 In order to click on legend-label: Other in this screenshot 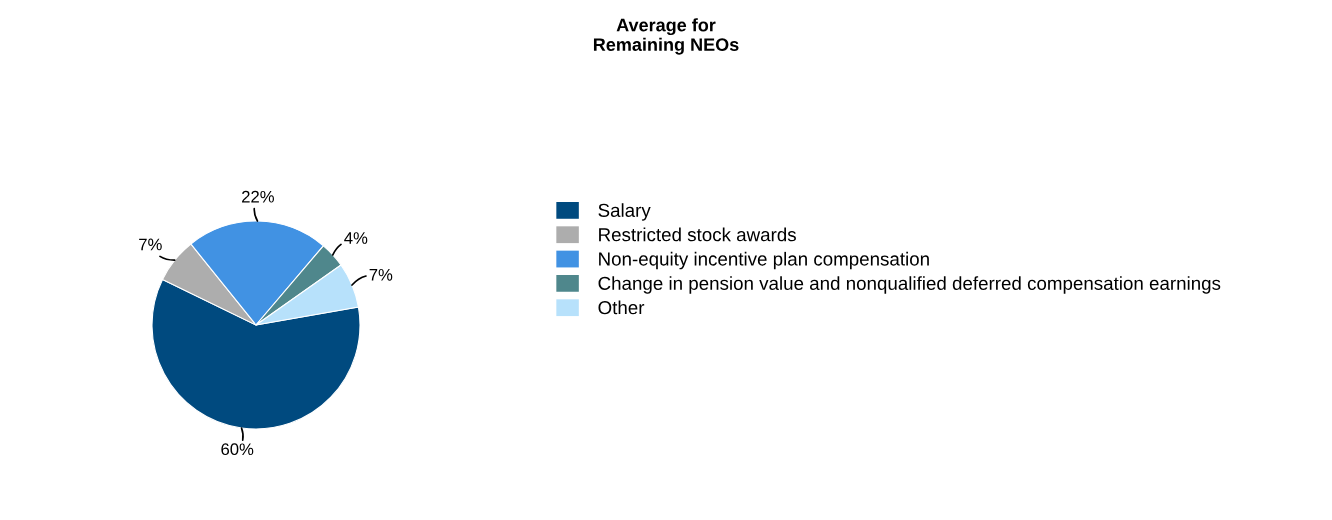, I will do `click(621, 307)`.